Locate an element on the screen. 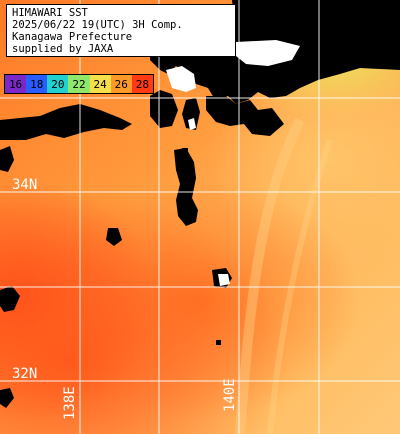 This screenshot has height=434, width=400. legend-swatch: 28 is located at coordinates (142, 84).